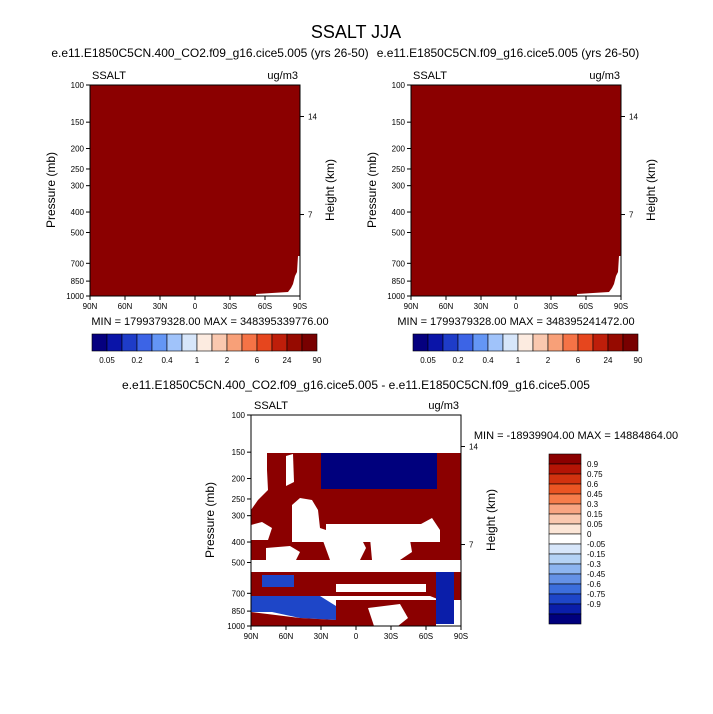  I want to click on panel-2-units: ug/m3, so click(604, 76).